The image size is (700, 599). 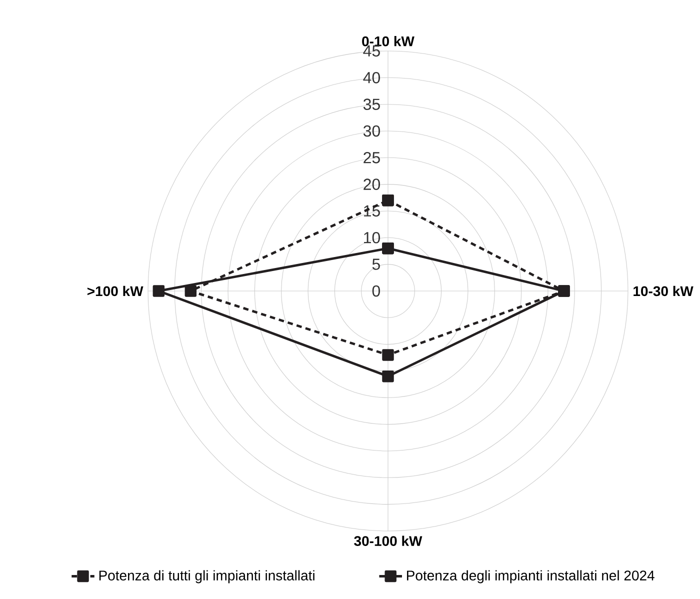 What do you see at coordinates (371, 104) in the screenshot?
I see `y-tick-label: 35` at bounding box center [371, 104].